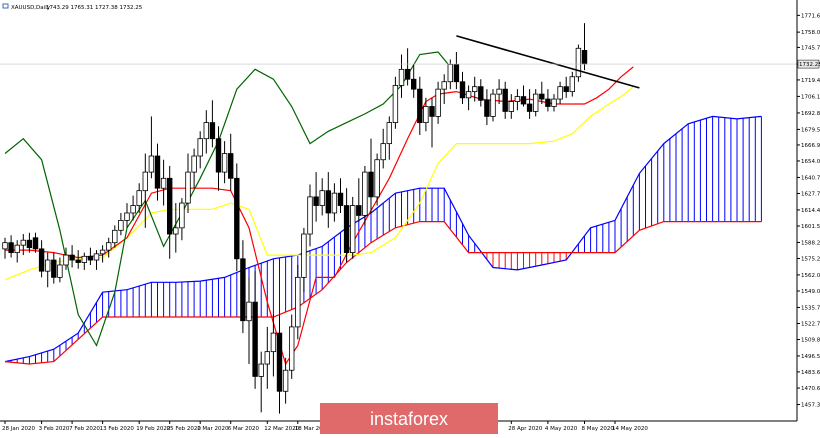  I want to click on last-price-tag, so click(808, 64).